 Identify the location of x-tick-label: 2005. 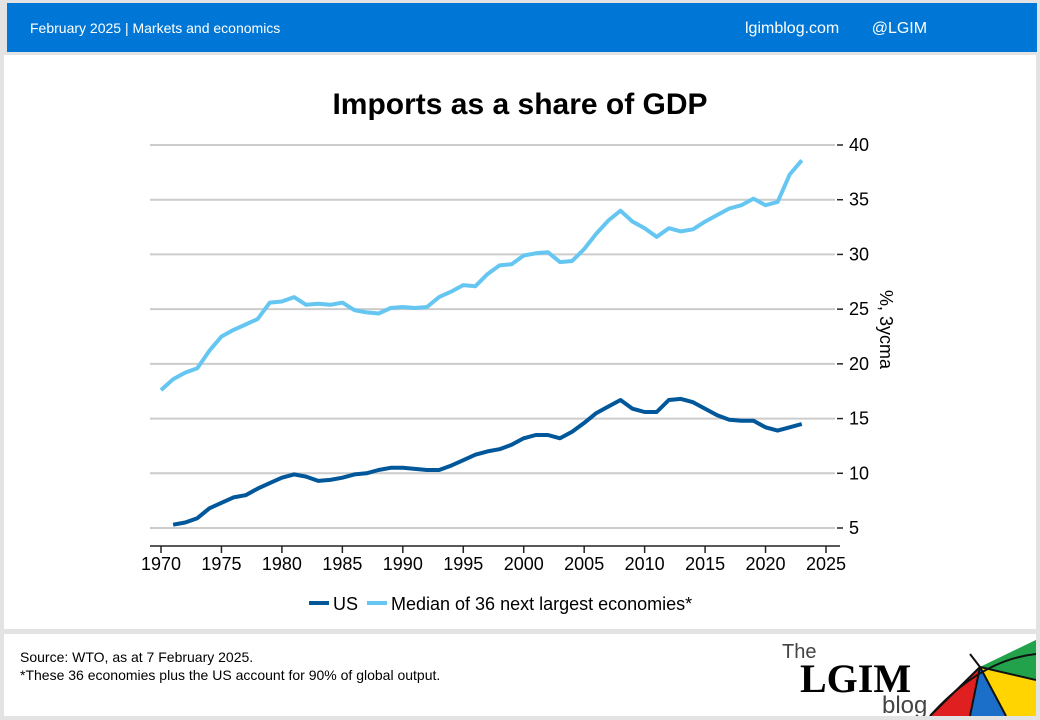
(584, 564).